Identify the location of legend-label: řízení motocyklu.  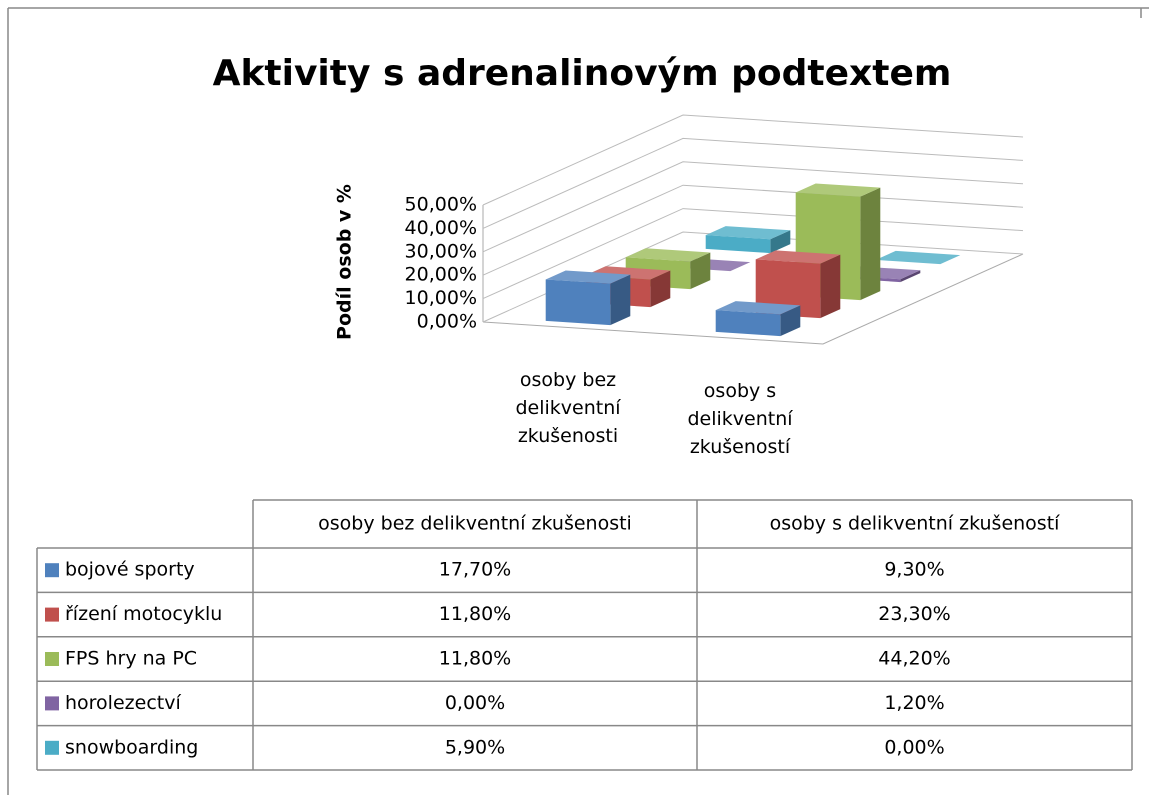
(143, 614).